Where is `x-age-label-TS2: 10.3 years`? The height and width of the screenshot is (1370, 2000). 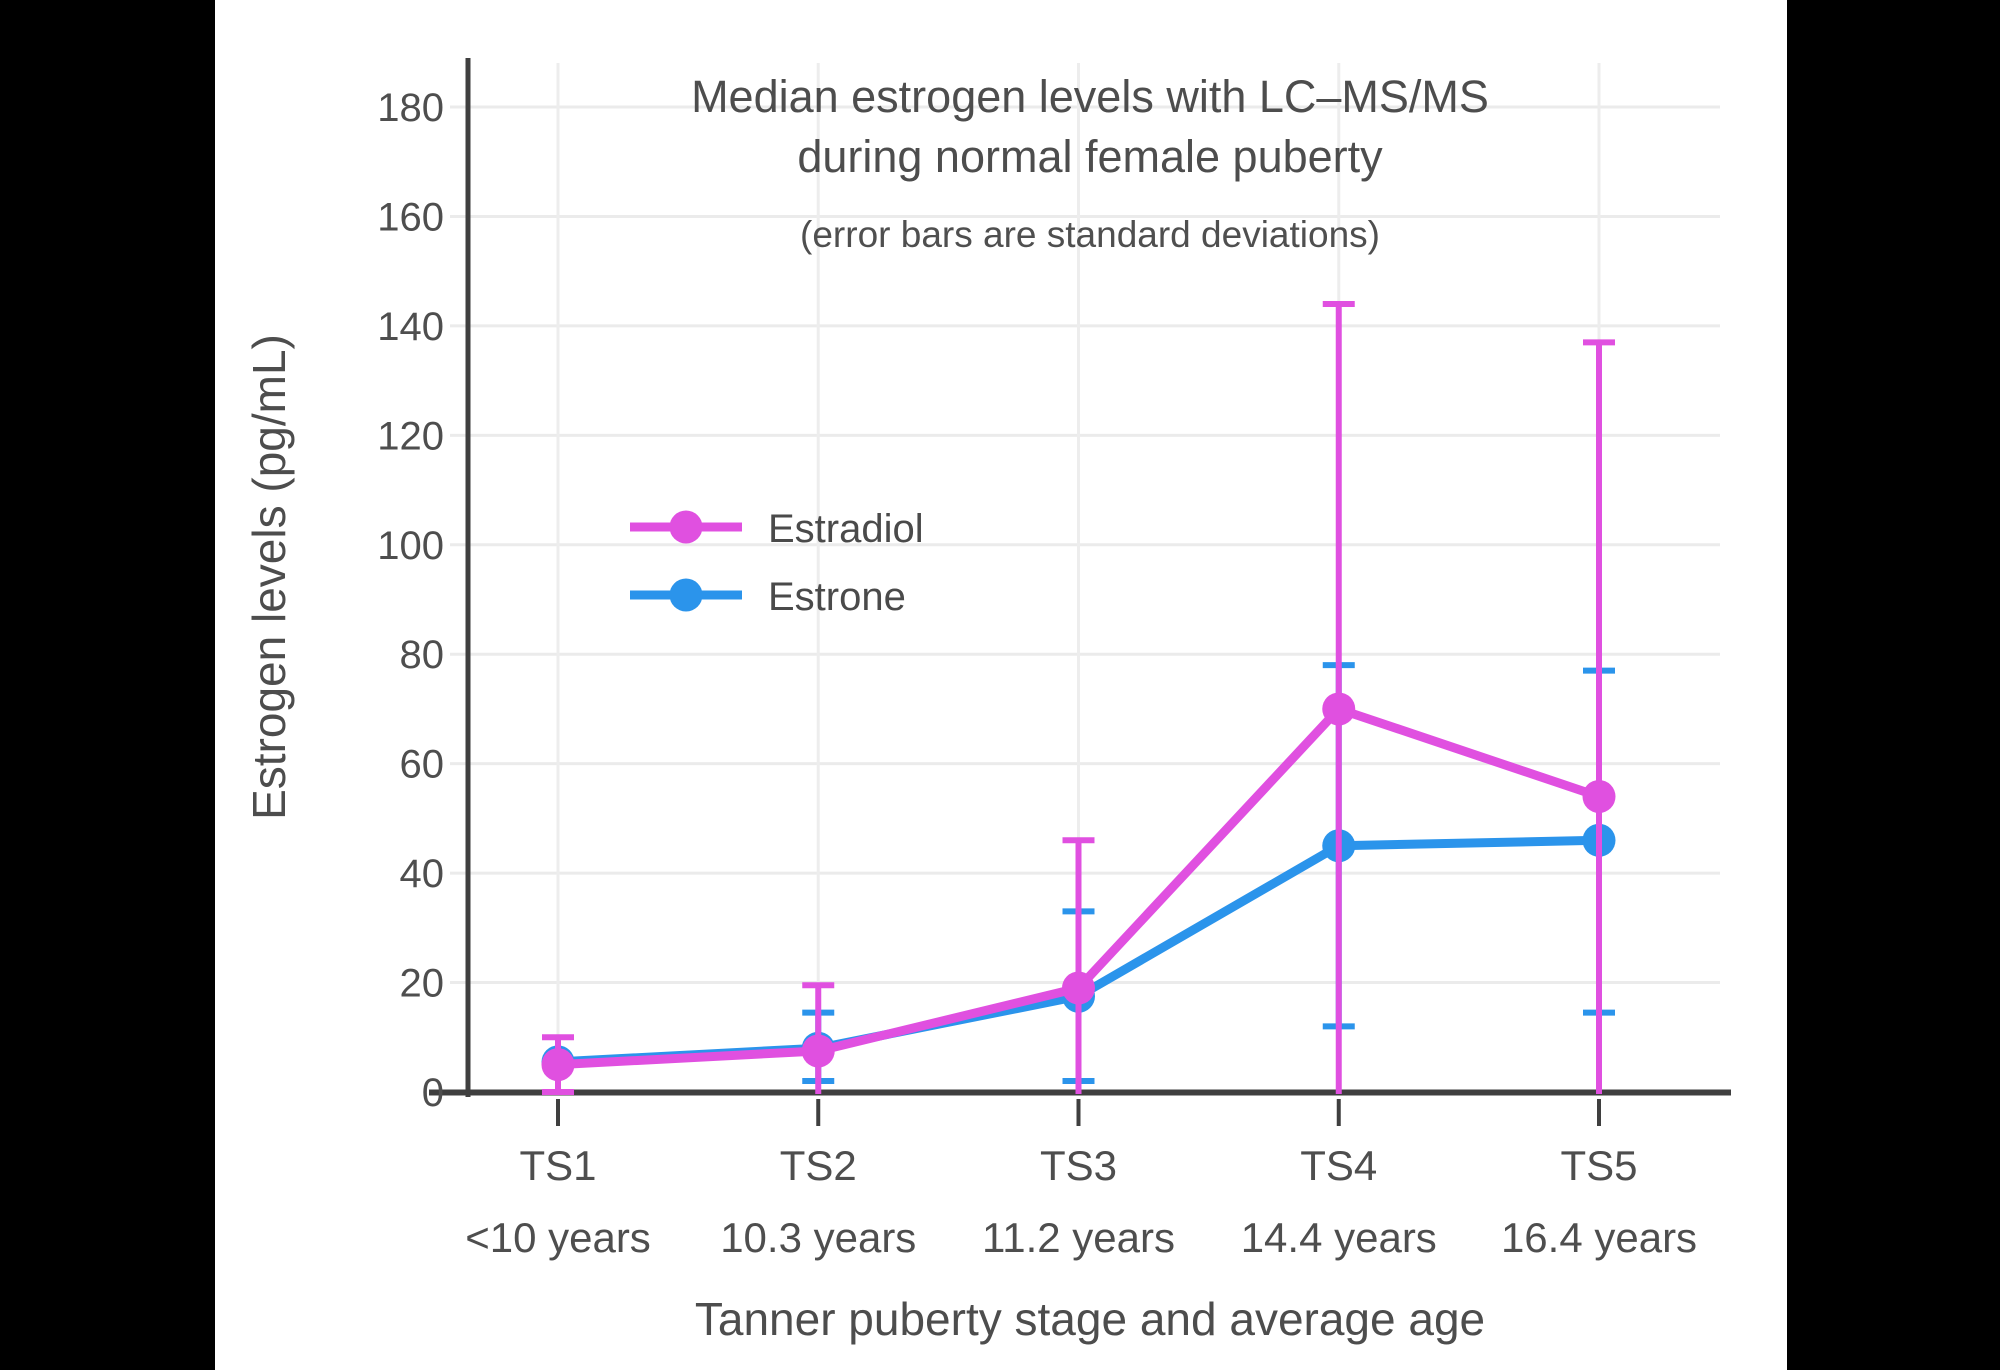
x-age-label-TS2: 10.3 years is located at coordinates (818, 1237).